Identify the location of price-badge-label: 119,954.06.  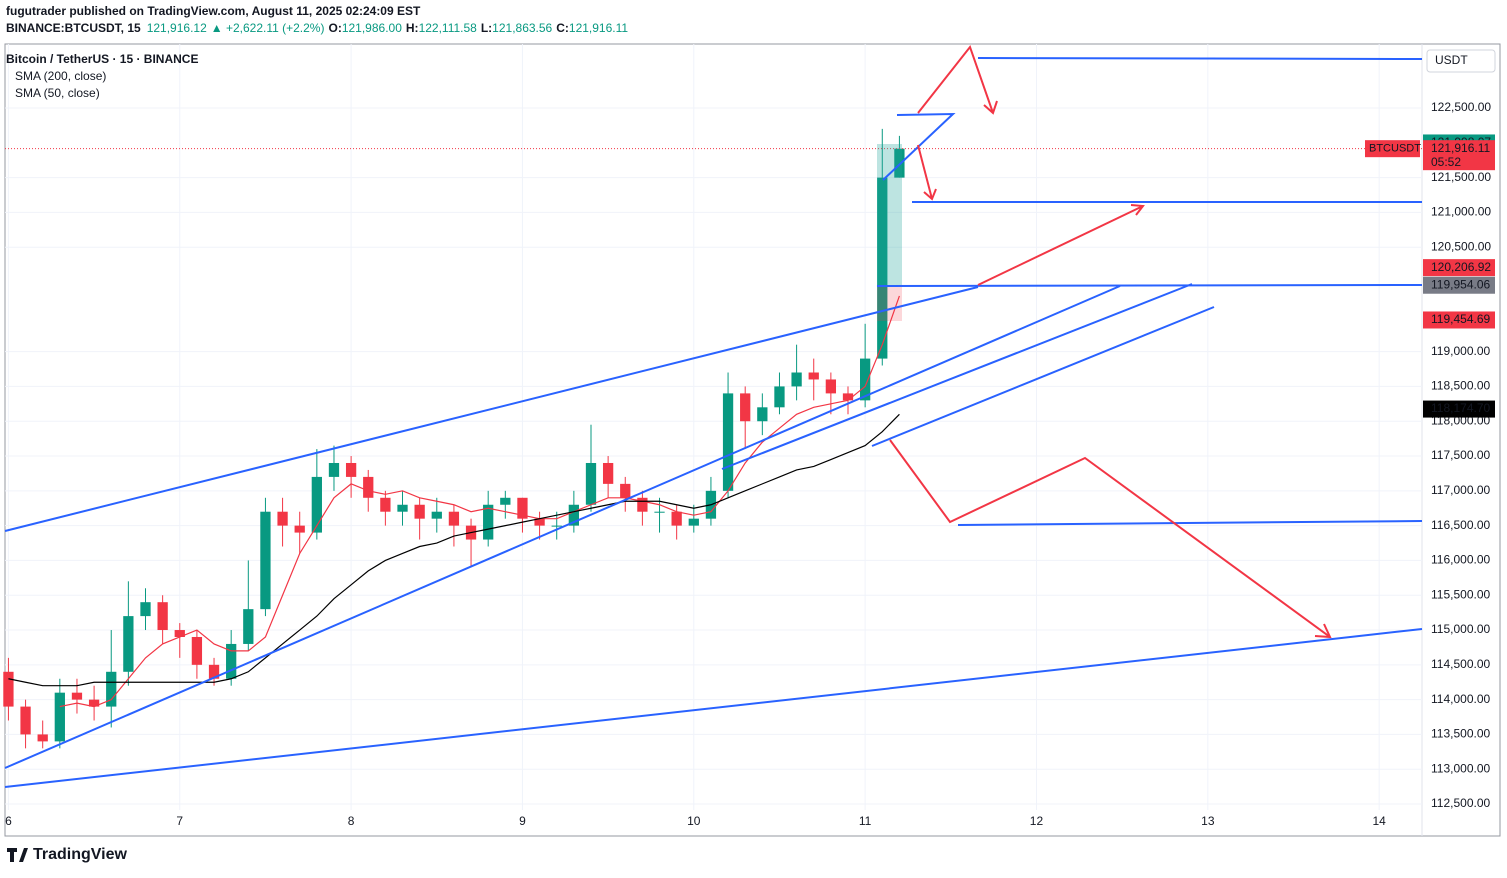
(1460, 284).